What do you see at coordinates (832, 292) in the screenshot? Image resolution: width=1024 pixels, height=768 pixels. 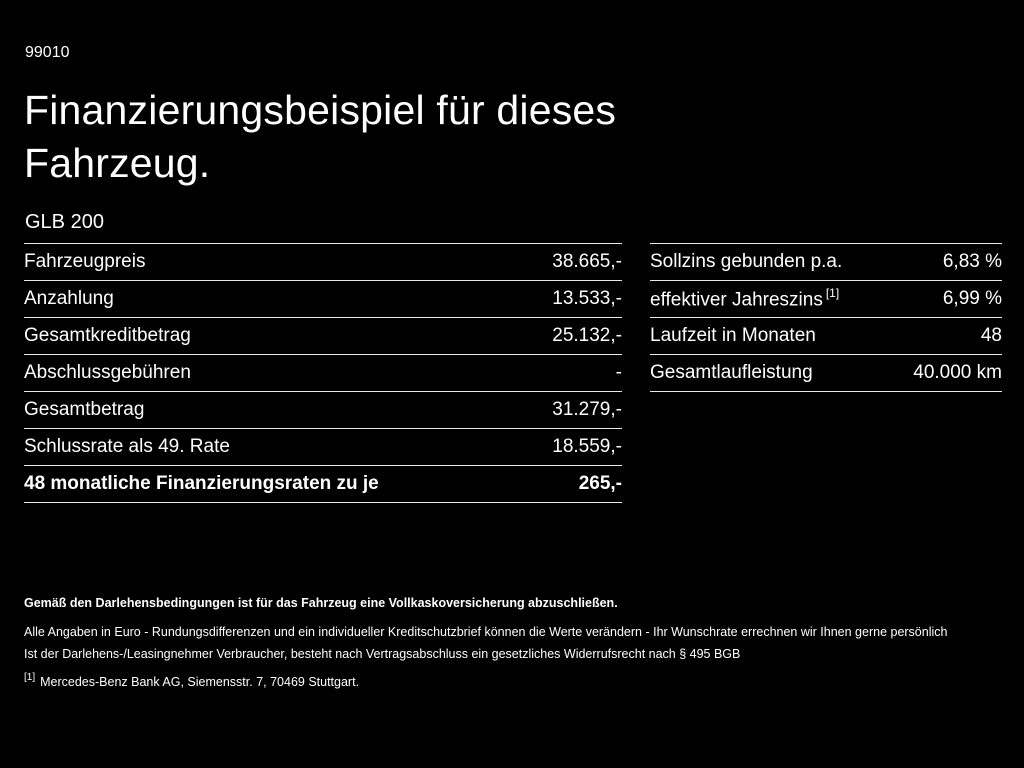 I see `footnote-ref-icon: [1]` at bounding box center [832, 292].